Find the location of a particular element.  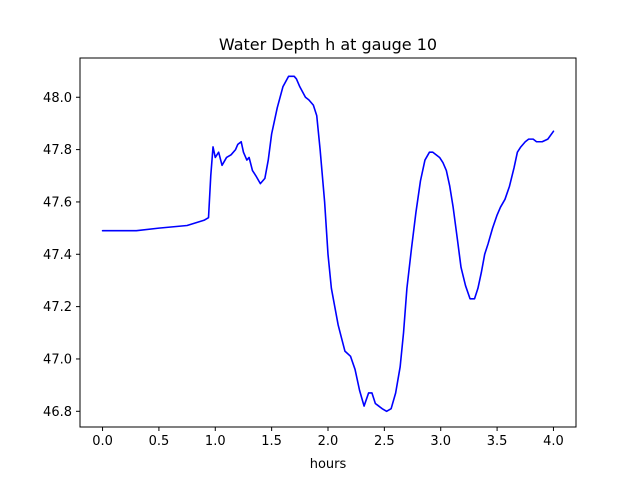

y-tick-label: 47.0 is located at coordinates (57, 359).